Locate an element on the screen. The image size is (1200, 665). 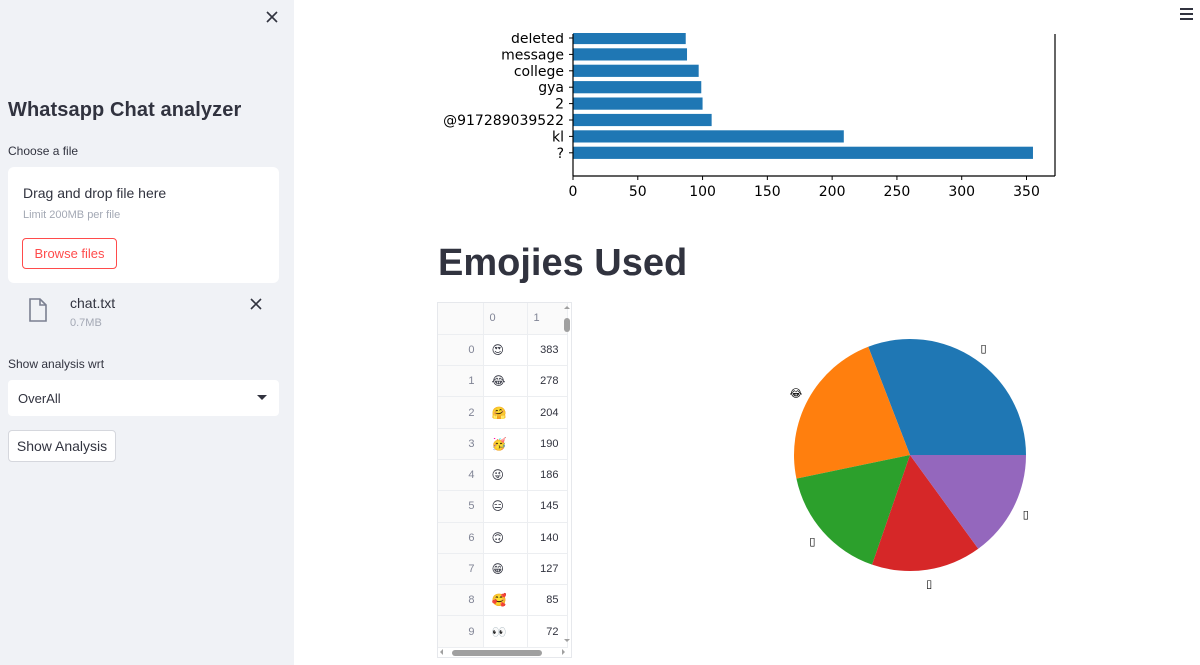
bar-category-label: deleted is located at coordinates (537, 39).